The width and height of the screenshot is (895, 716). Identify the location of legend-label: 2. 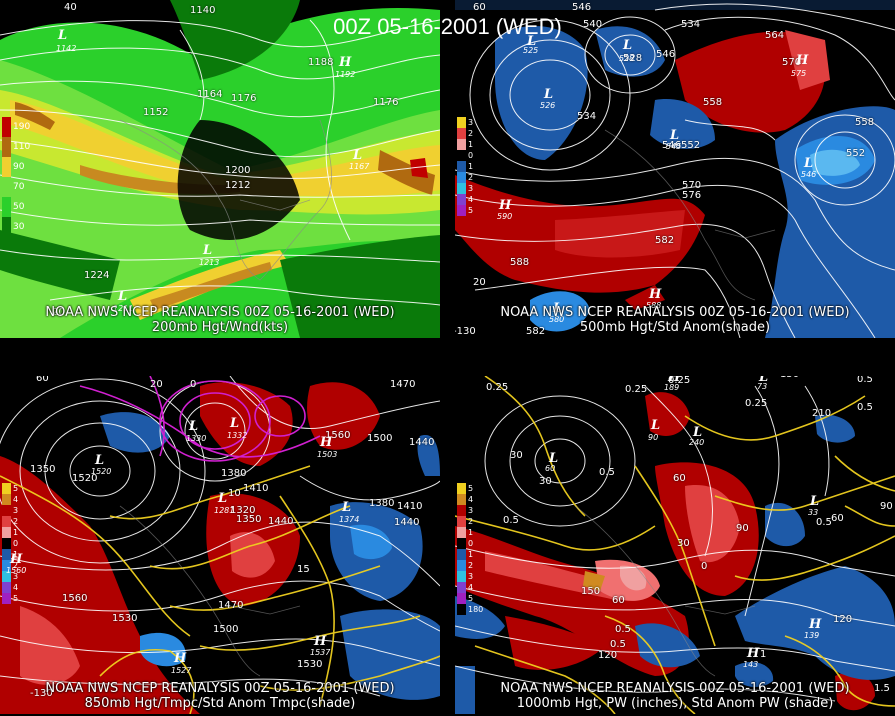
(471, 521).